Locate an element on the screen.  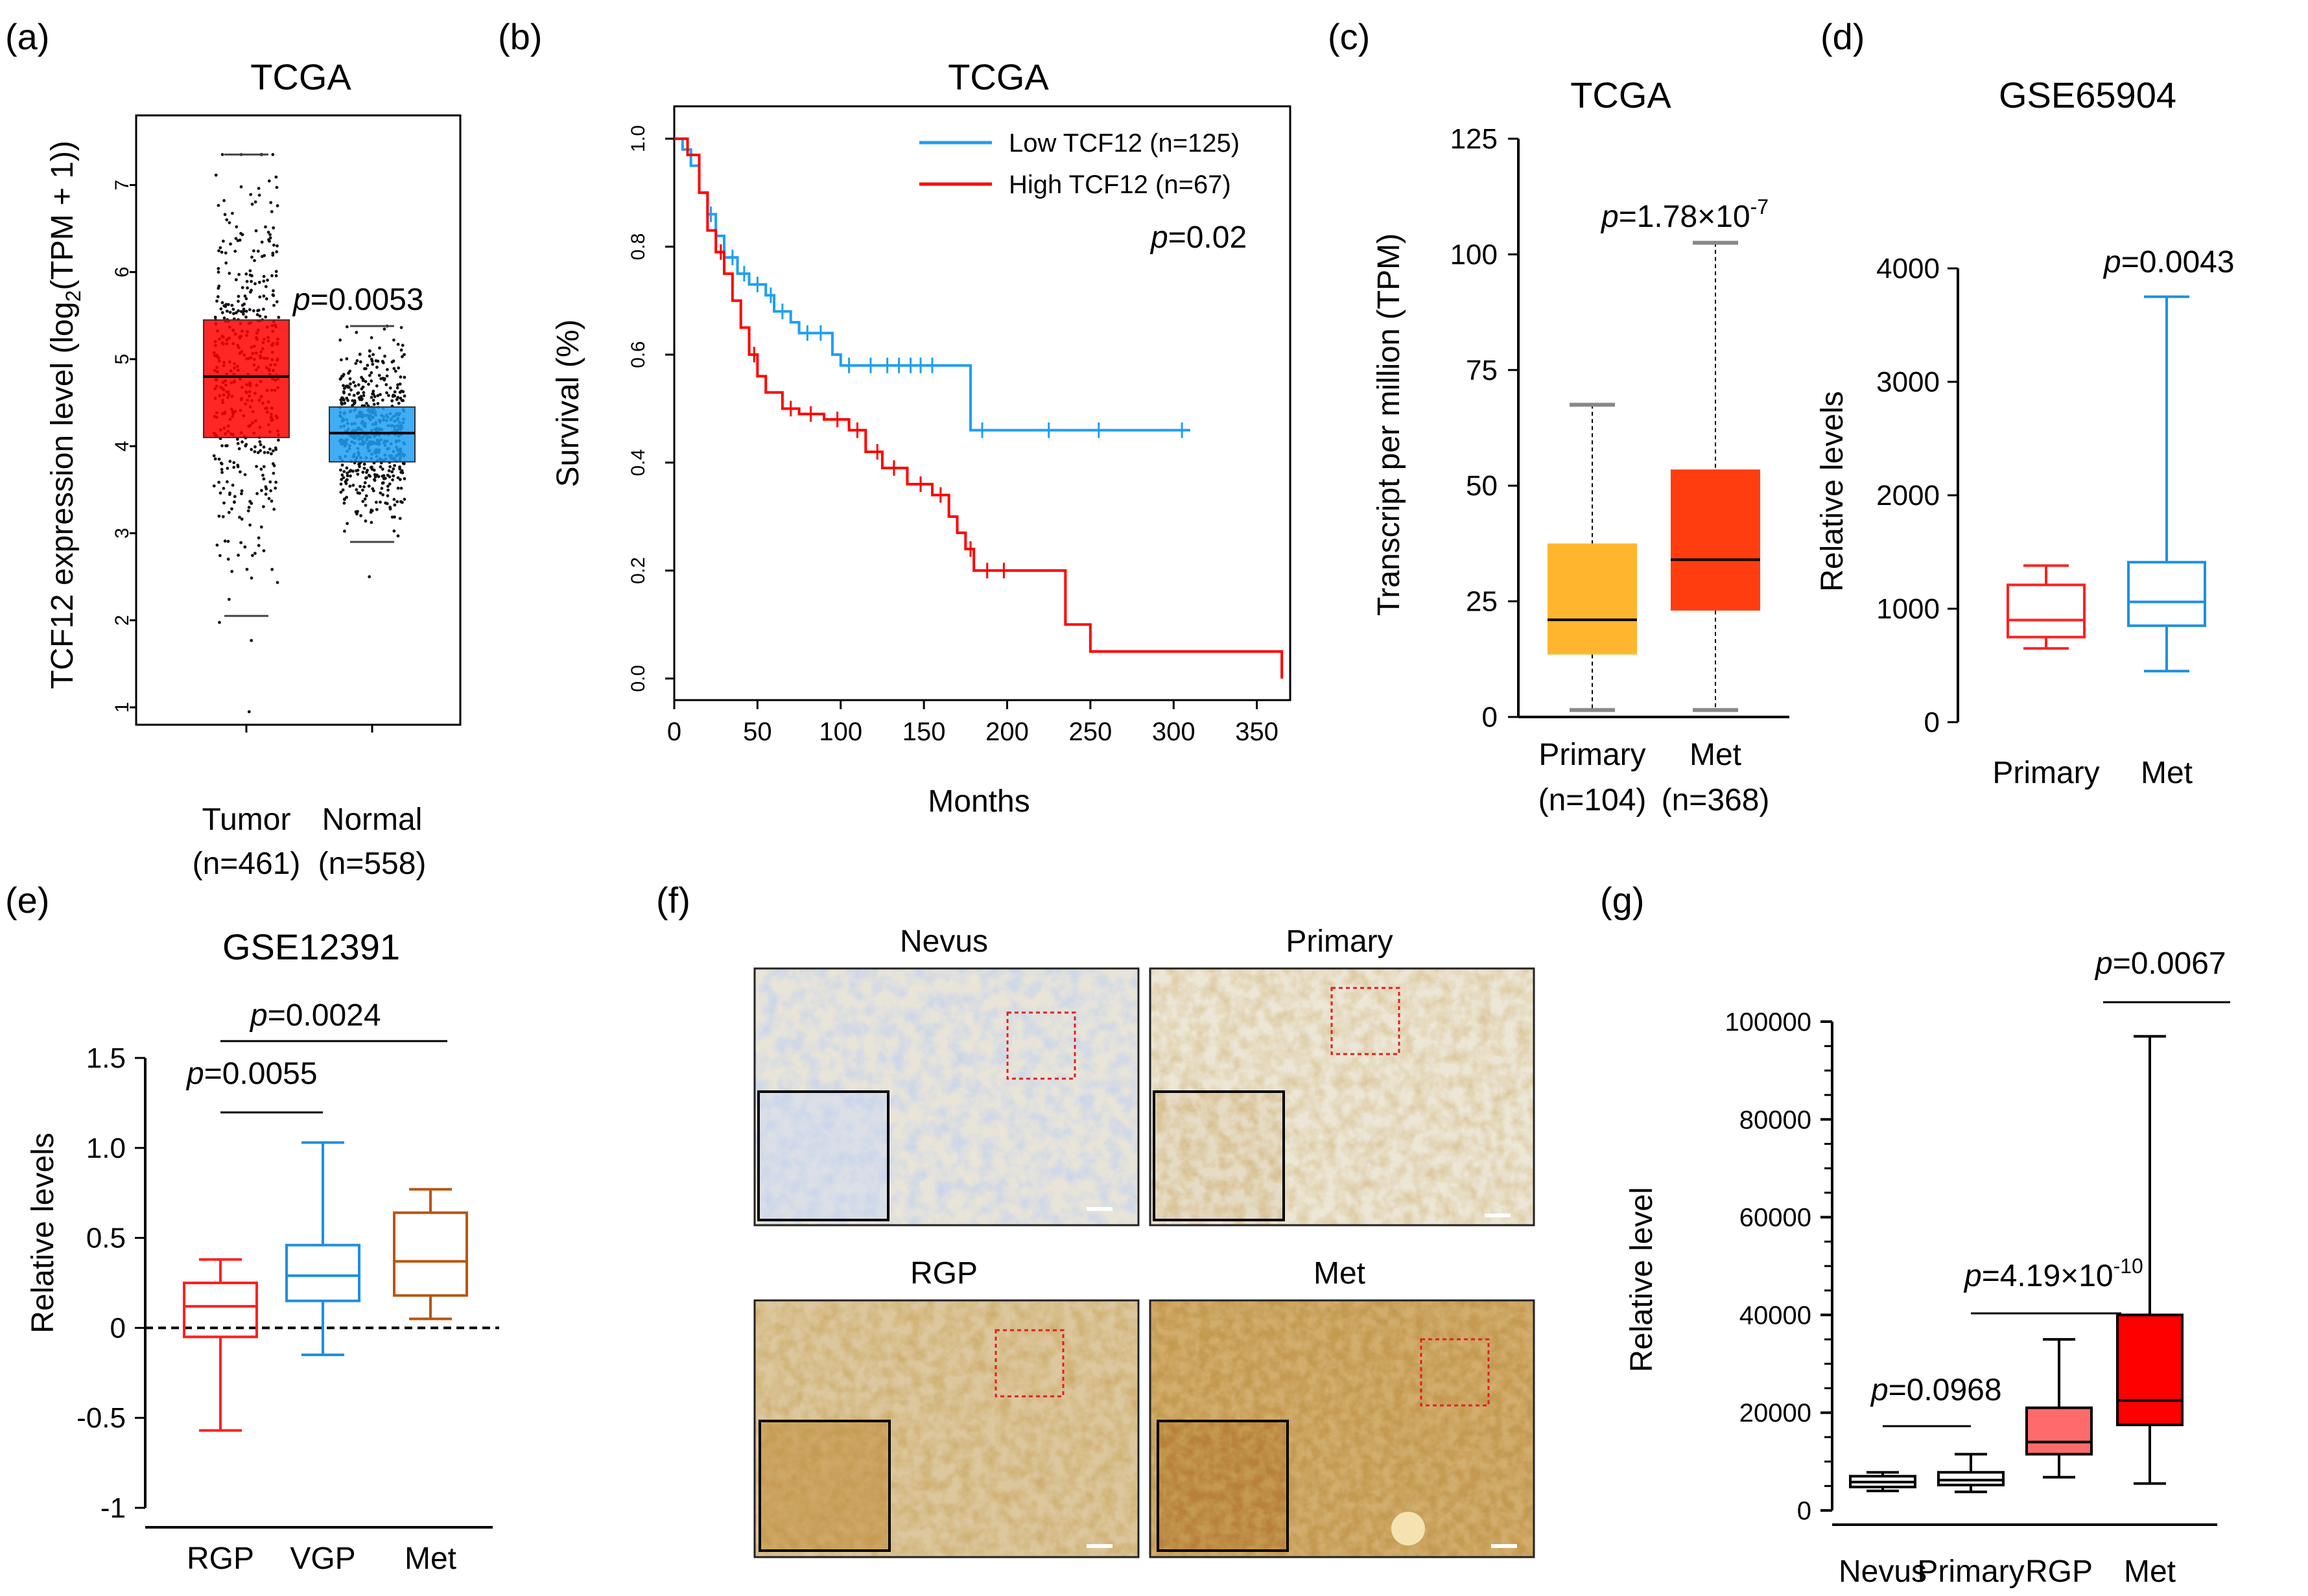
panel-g-cat-rgp: RGP is located at coordinates (2059, 1572).